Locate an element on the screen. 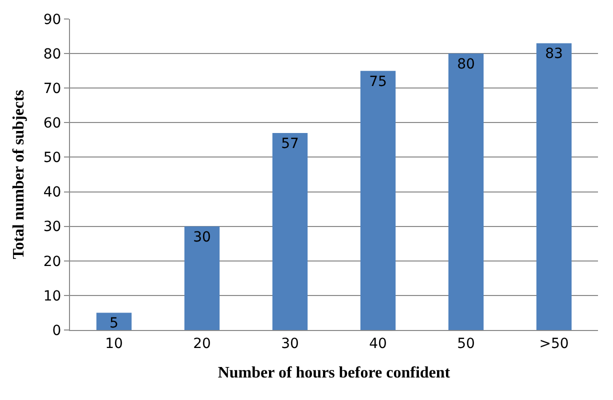 This screenshot has width=613, height=400. x-tick-label: 30 is located at coordinates (290, 344).